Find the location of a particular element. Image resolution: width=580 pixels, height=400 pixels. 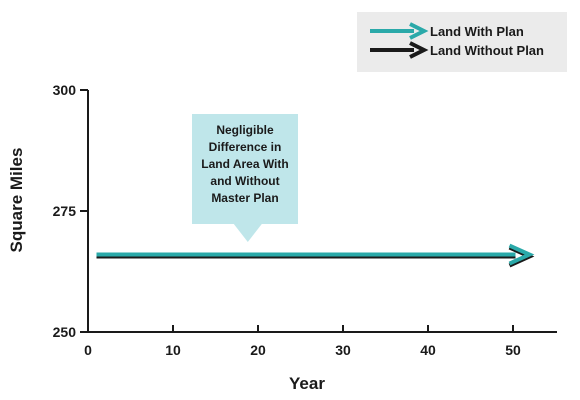

x-tick-label: 40 is located at coordinates (428, 350).